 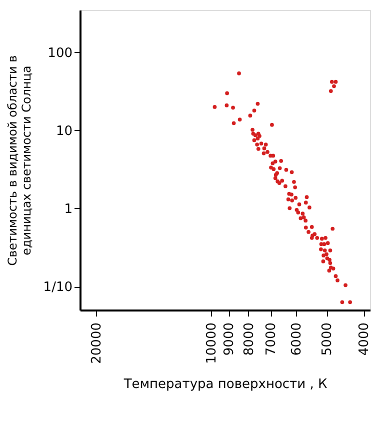 I want to click on x-tick-label: 5000, so click(x=328, y=339).